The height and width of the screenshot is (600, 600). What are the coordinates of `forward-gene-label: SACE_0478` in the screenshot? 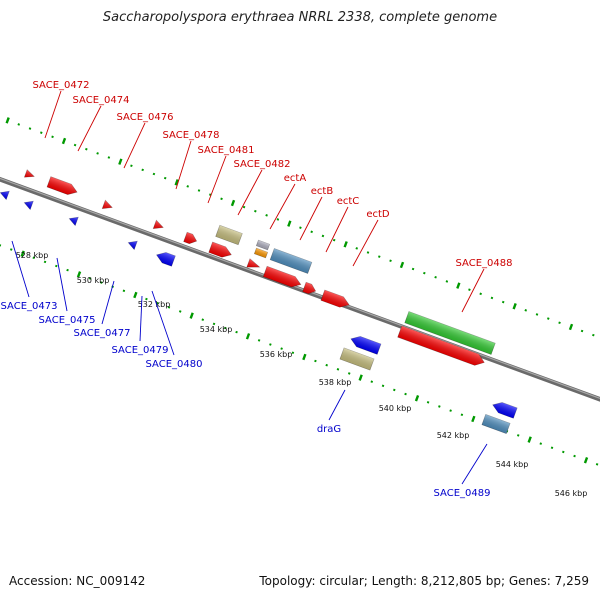 It's located at (191, 135).